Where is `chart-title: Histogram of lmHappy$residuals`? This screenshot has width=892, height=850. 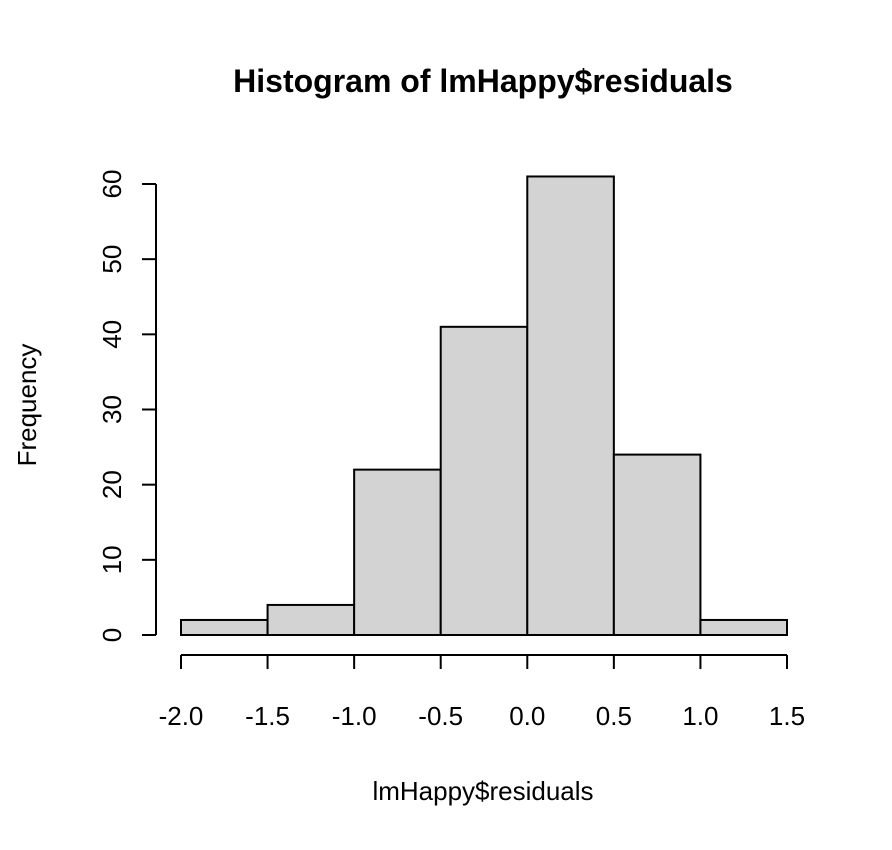
chart-title: Histogram of lmHappy$residuals is located at coordinates (483, 81).